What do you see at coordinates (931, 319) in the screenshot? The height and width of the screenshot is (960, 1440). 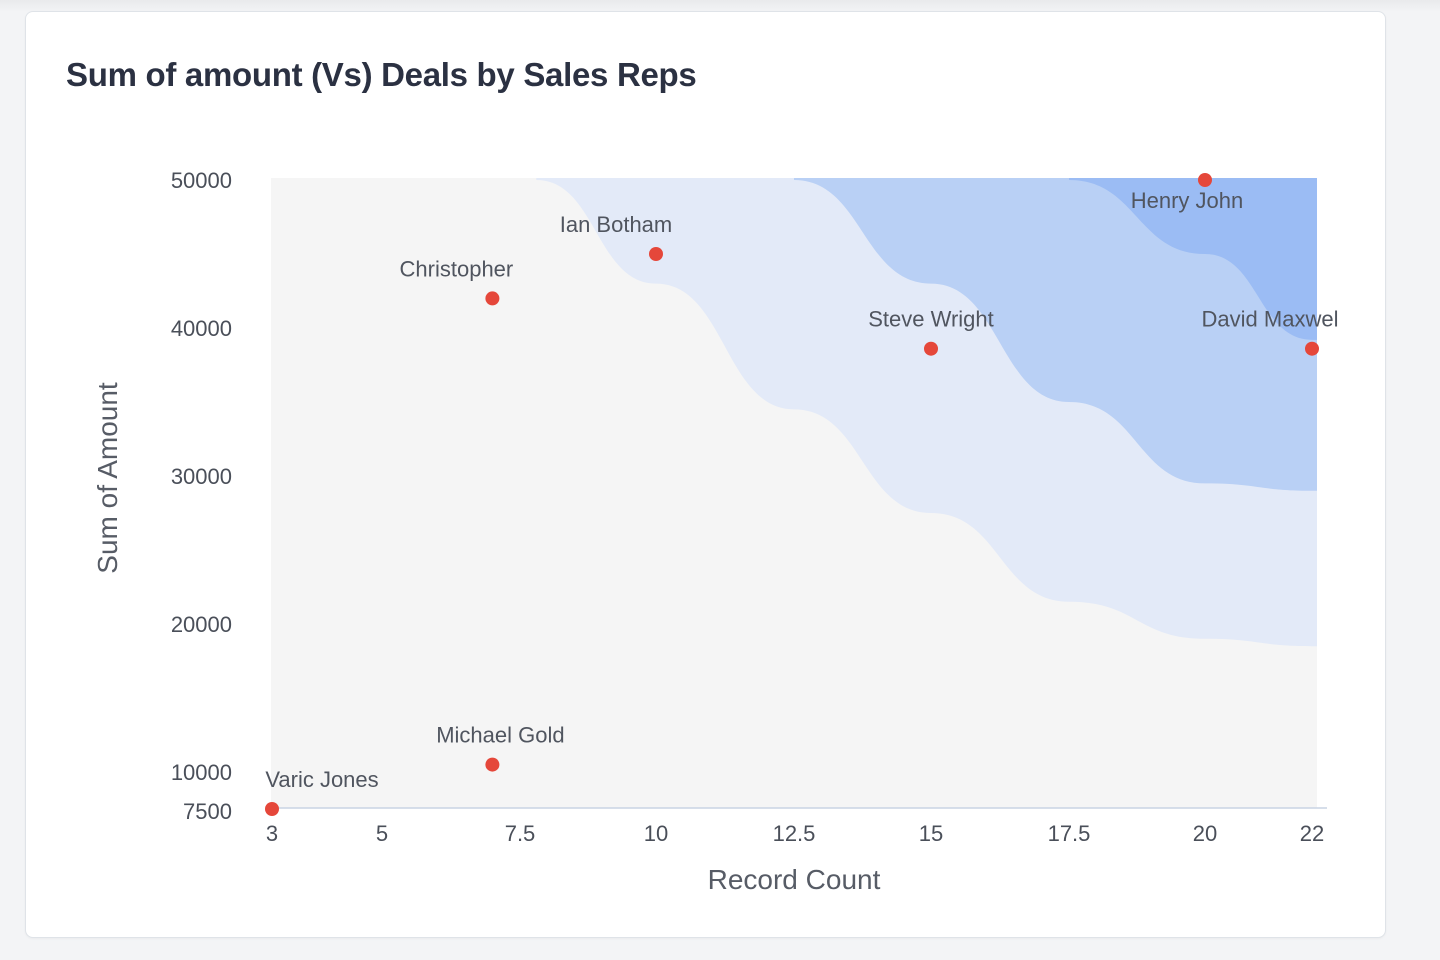 I see `point-label: Steve Wright` at bounding box center [931, 319].